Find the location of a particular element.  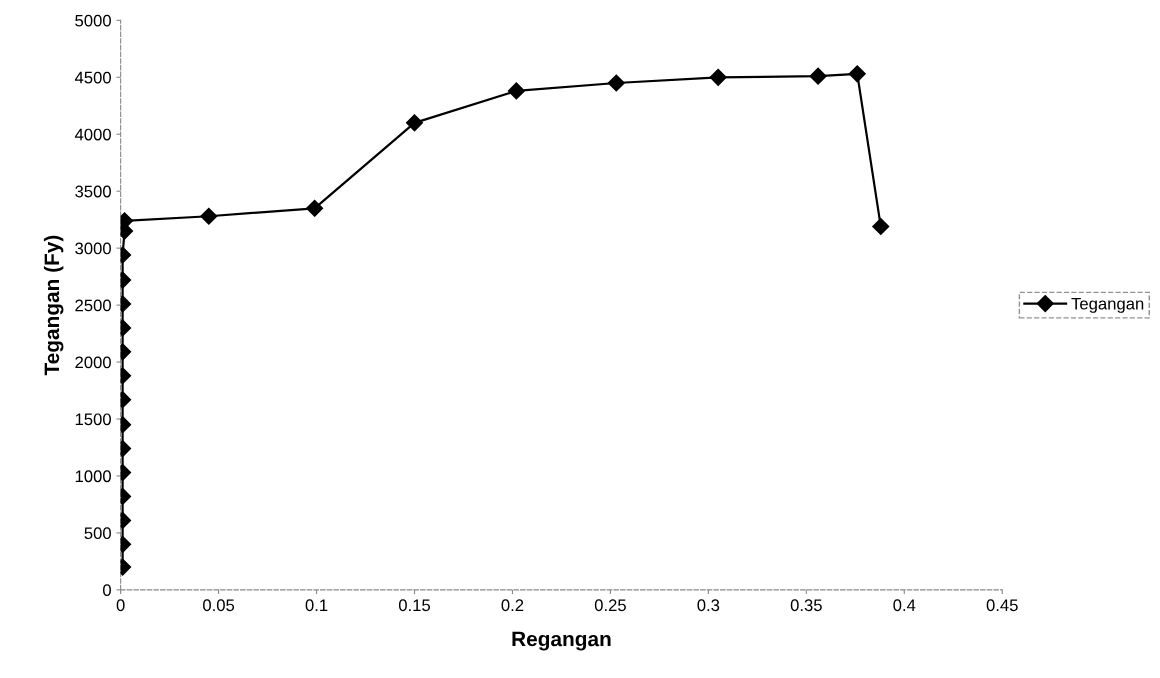

x-tick-label: 0.15 is located at coordinates (414, 605).